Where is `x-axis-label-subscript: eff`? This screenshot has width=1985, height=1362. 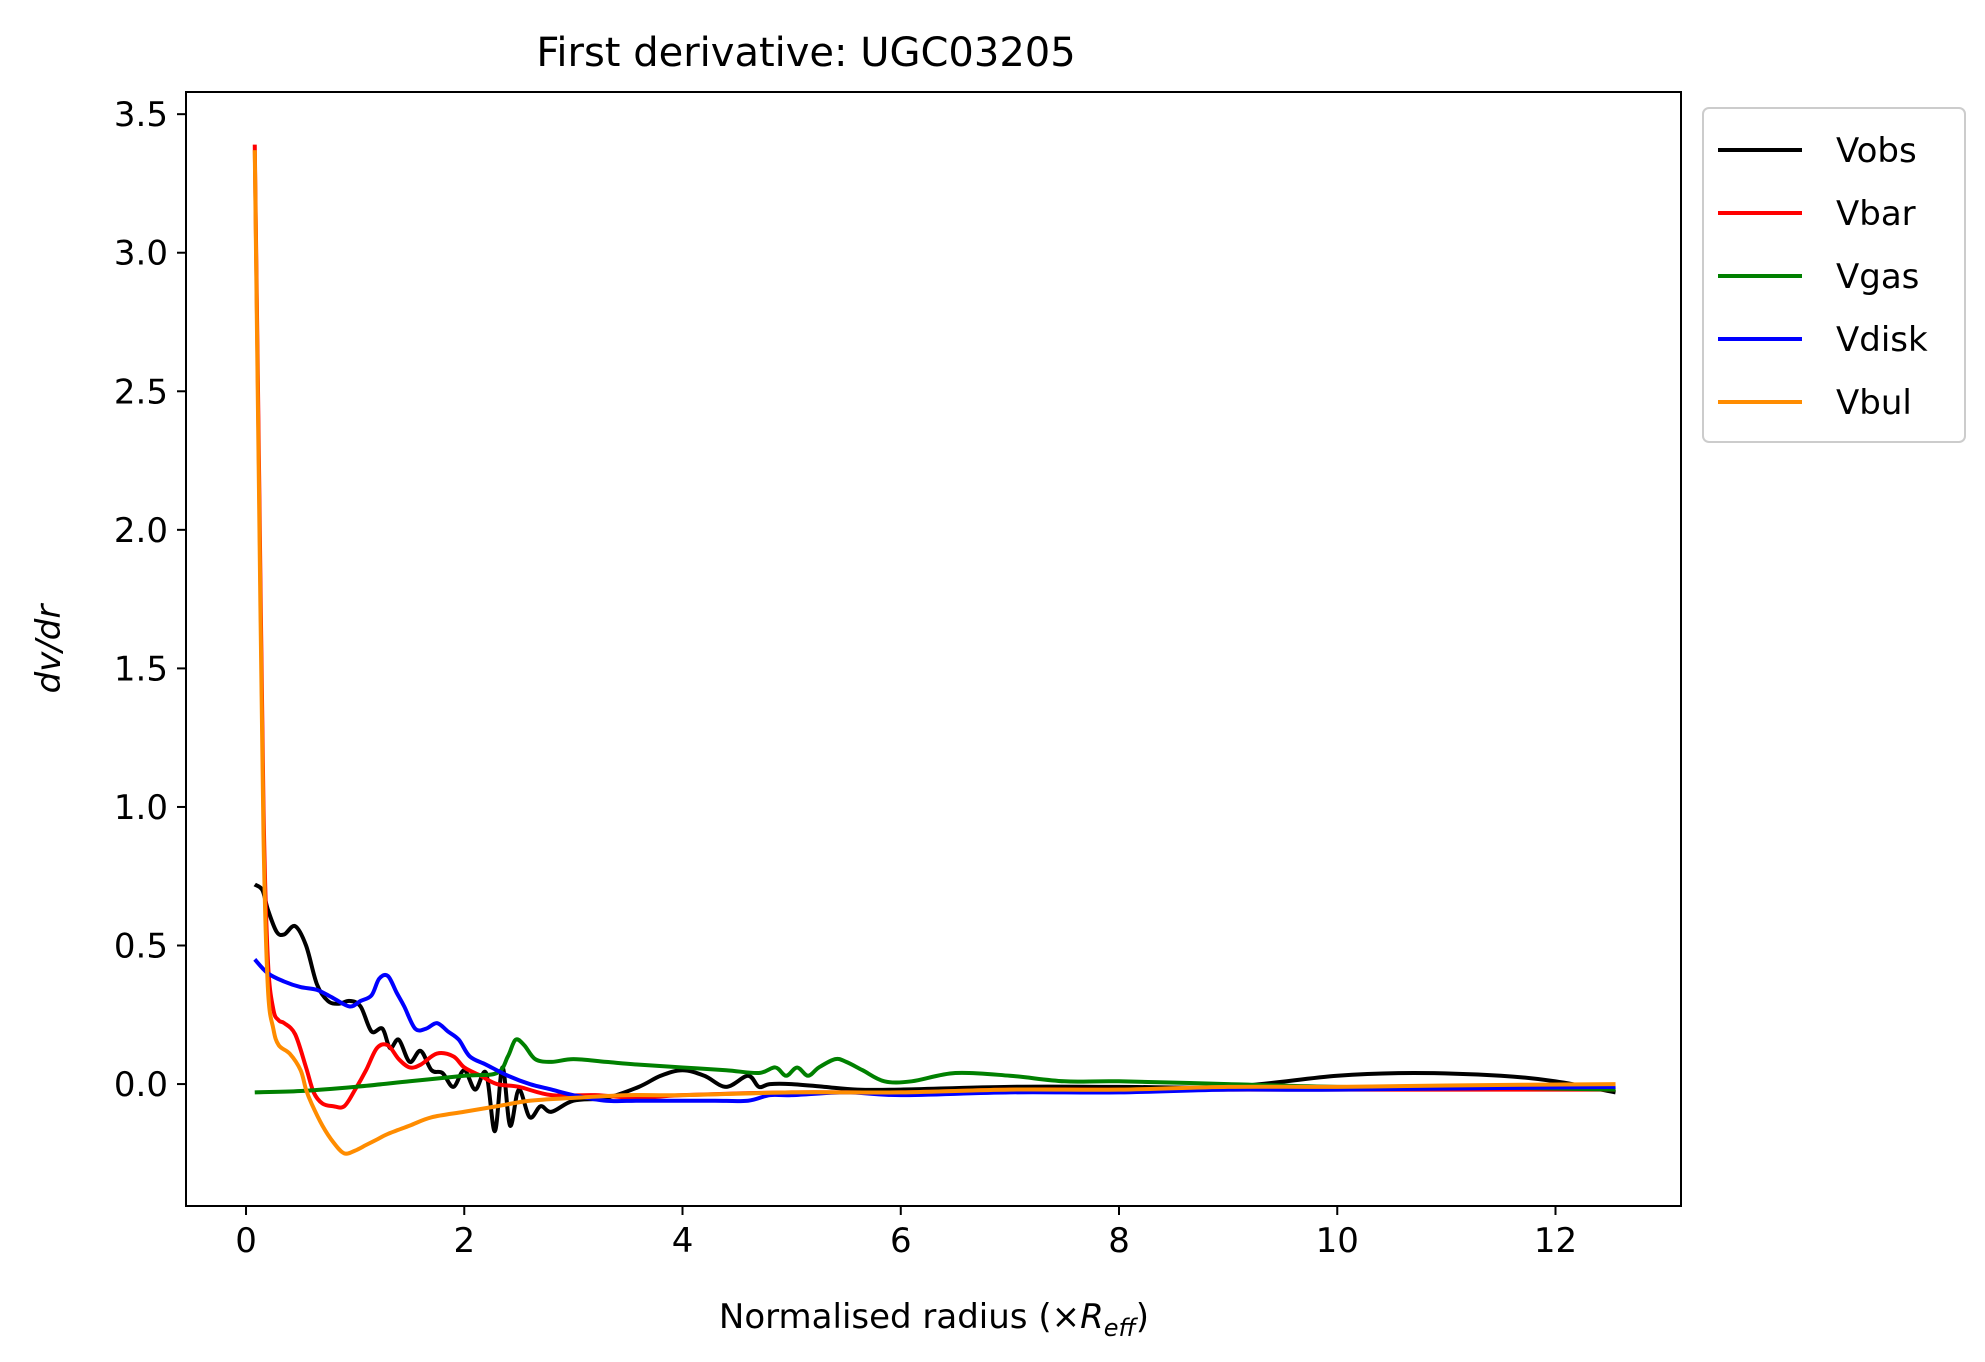
x-axis-label-subscript: eff is located at coordinates (1121, 1328).